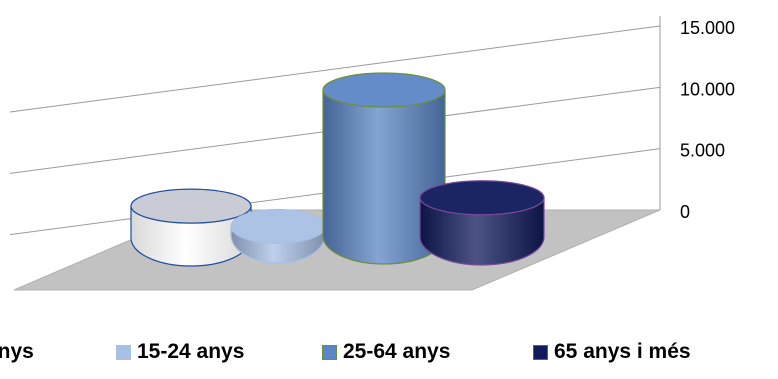 Image resolution: width=778 pixels, height=379 pixels. I want to click on legend-swatch-65-plus, so click(540, 352).